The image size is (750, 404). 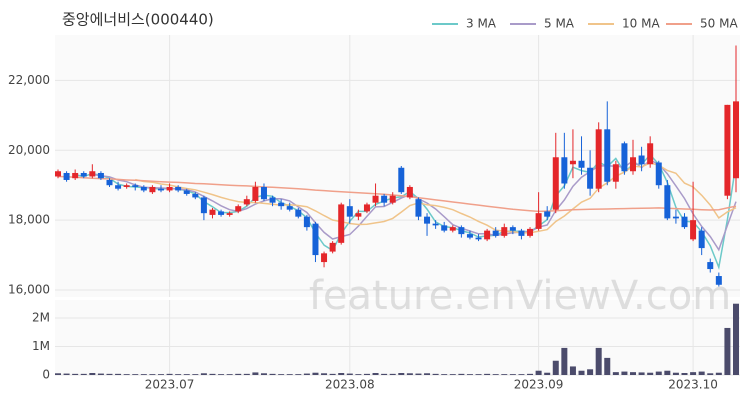 I want to click on chart-title: 중앙에너비스(000440), so click(x=138, y=20).